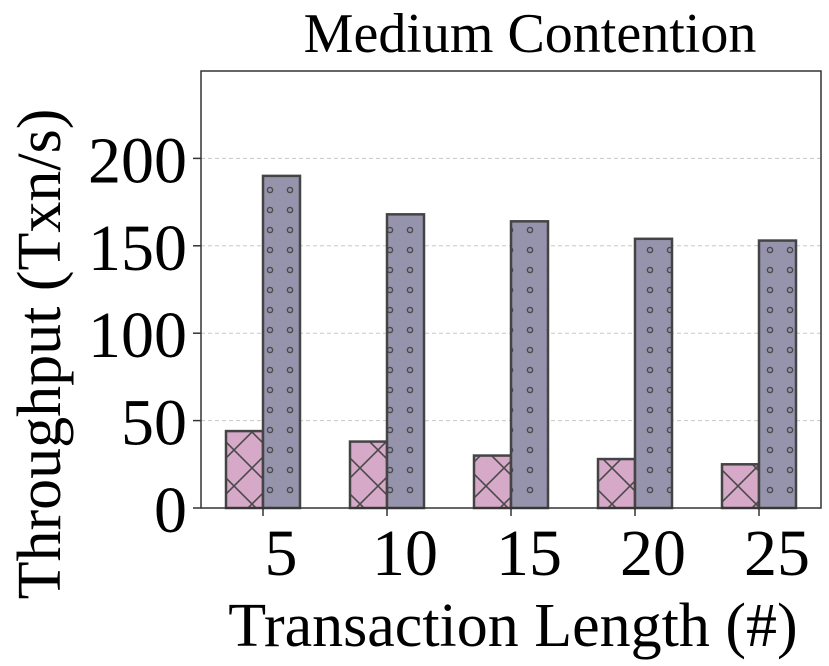 This screenshot has height=666, width=829. Describe the element at coordinates (512, 626) in the screenshot. I see `x-axis-label: Transaction Length (#)` at that location.